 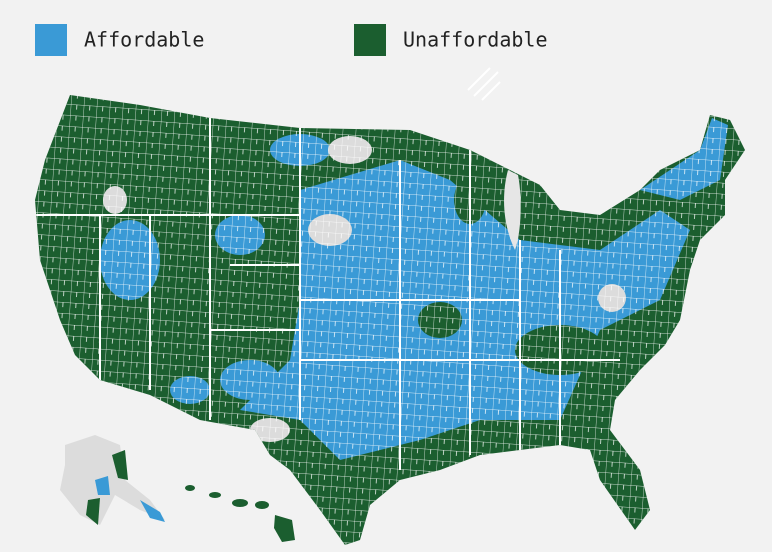 What do you see at coordinates (475, 40) in the screenshot?
I see `legend-label: Unaffordable` at bounding box center [475, 40].